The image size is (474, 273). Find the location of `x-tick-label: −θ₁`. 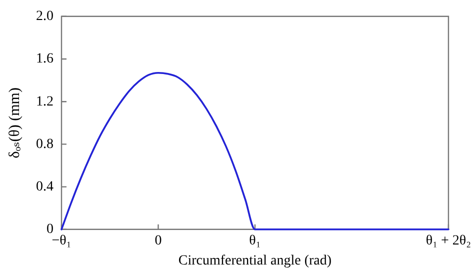

x-tick-label: −θ₁ is located at coordinates (62, 240).